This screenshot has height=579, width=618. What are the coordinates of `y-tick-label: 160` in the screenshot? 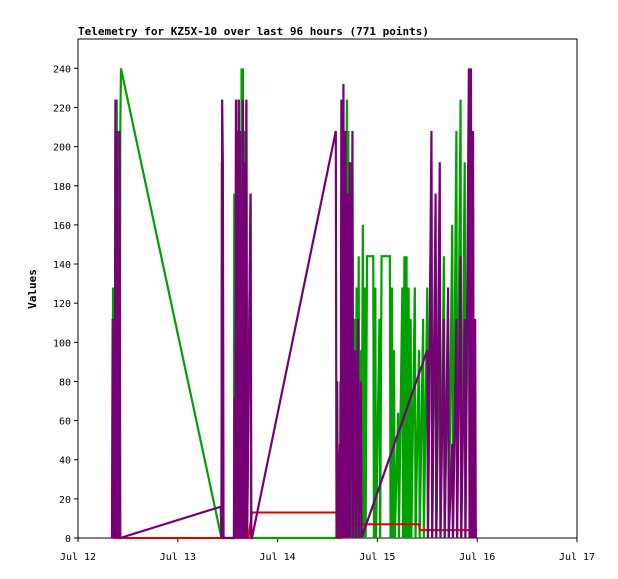 It's located at (62, 226).